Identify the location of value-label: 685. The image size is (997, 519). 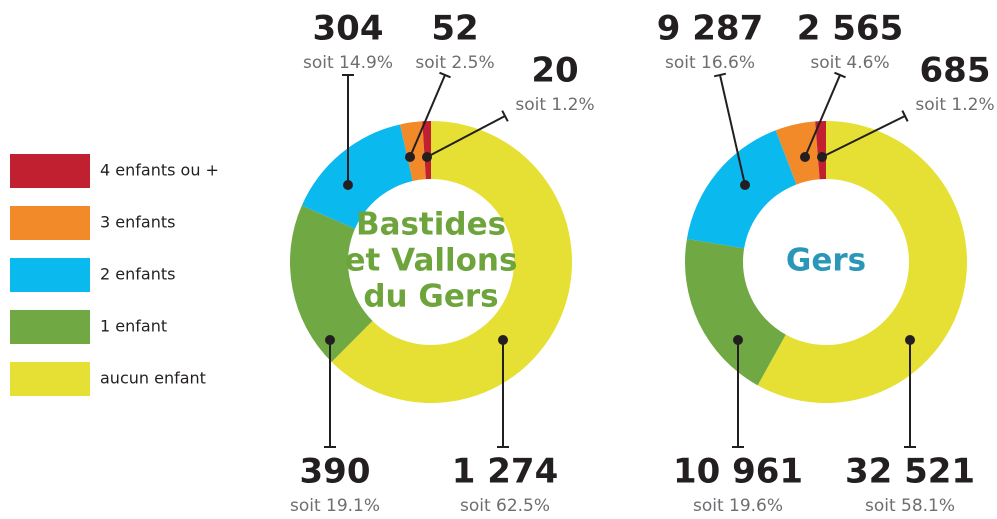
(955, 71).